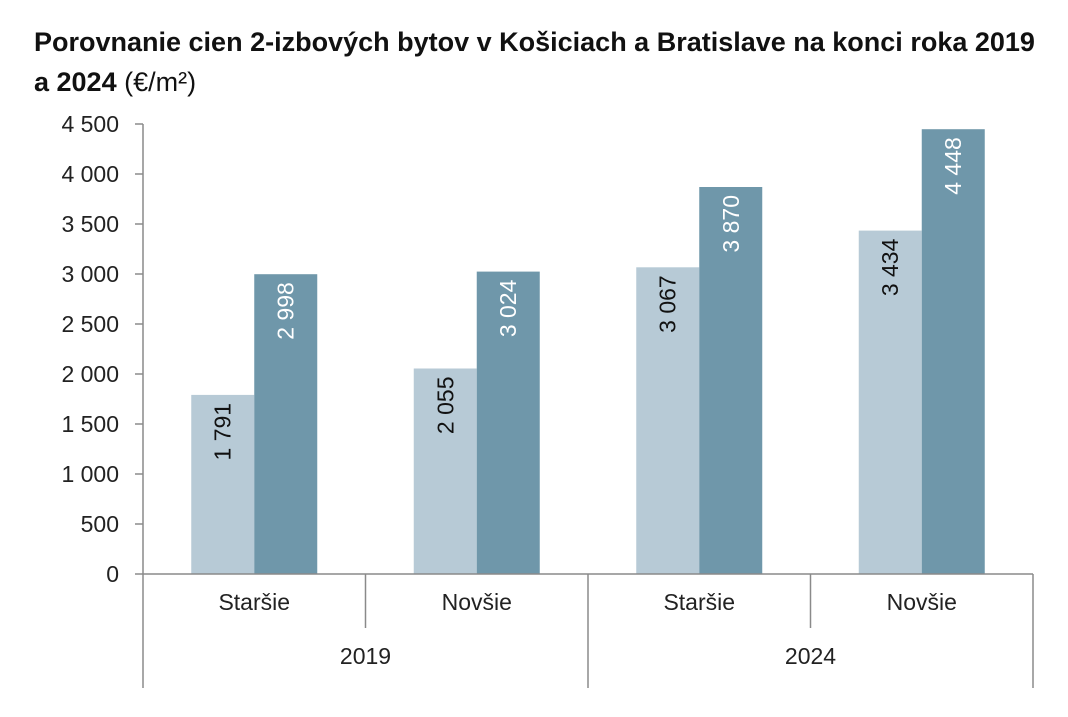 The height and width of the screenshot is (717, 1068). Describe the element at coordinates (668, 304) in the screenshot. I see `data-label: 3 067` at that location.